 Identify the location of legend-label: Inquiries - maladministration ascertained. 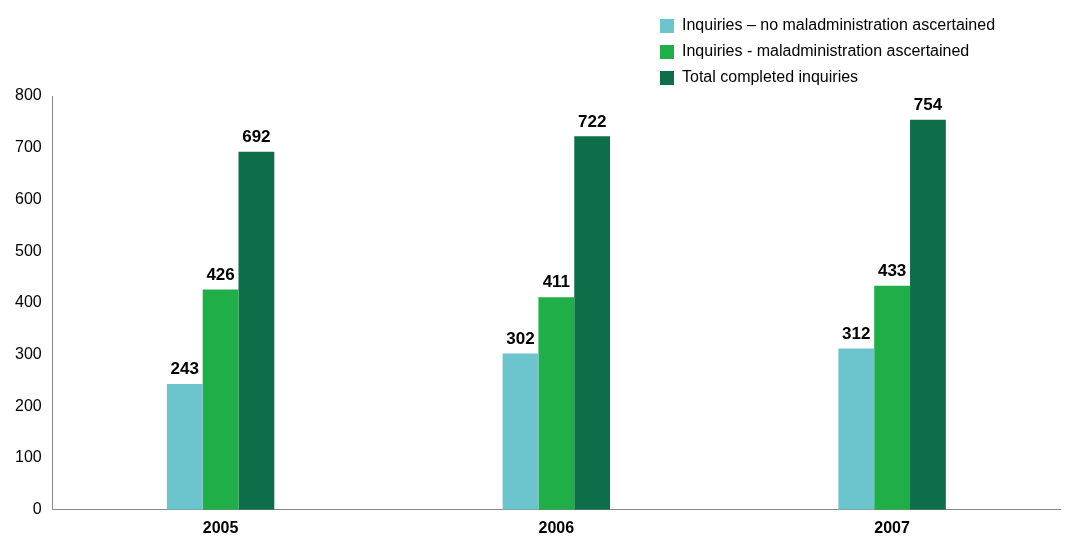
(826, 51).